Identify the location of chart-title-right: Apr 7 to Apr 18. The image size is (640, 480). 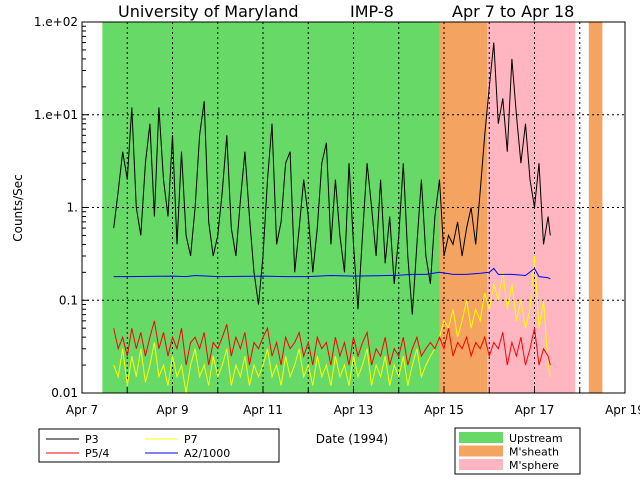
(513, 11).